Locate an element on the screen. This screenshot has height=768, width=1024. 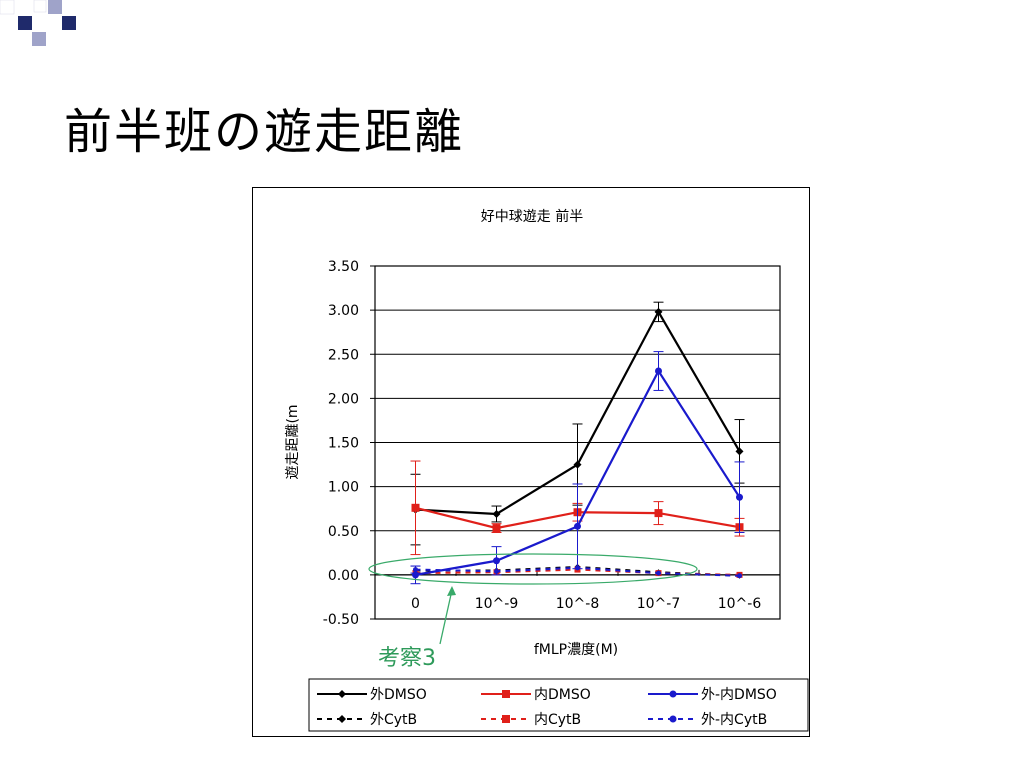
legend-label: 外CytB is located at coordinates (393, 720).